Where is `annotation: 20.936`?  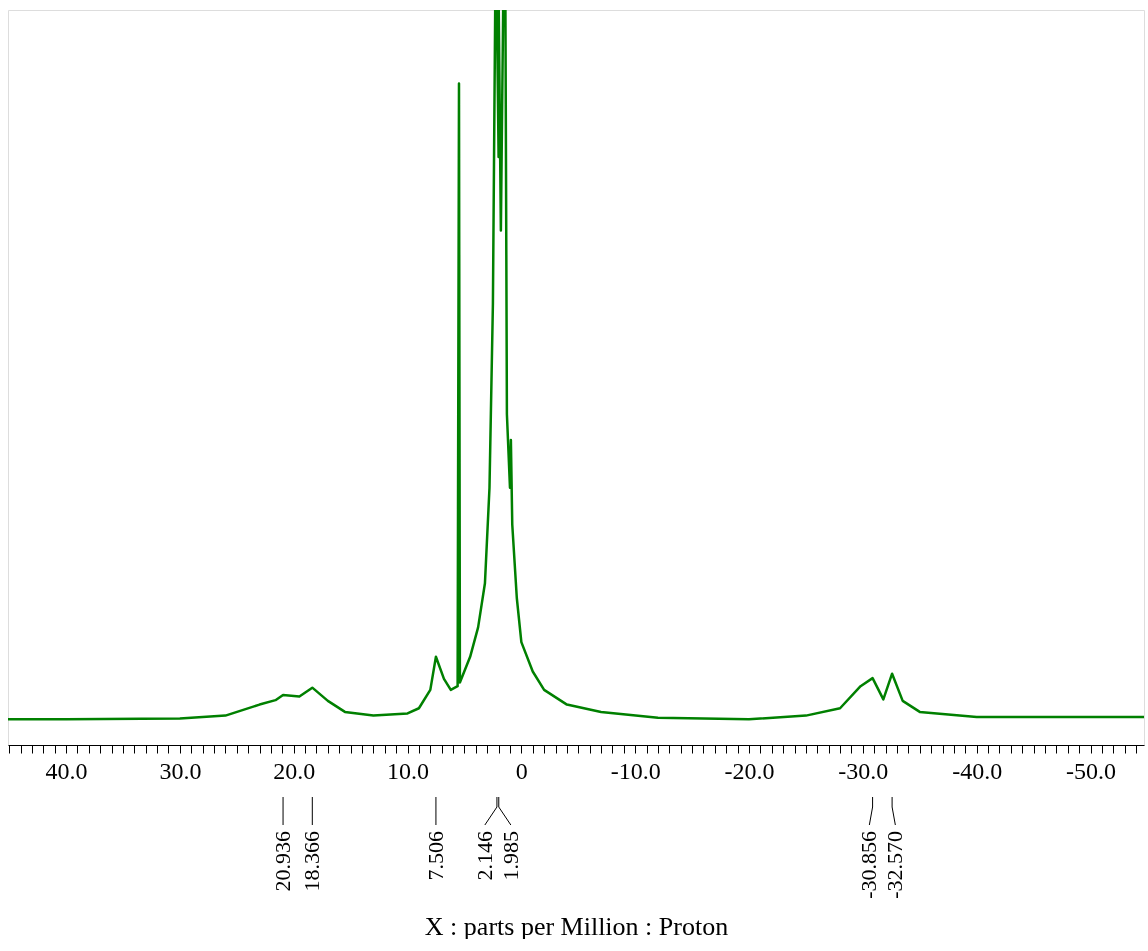 annotation: 20.936 is located at coordinates (283, 861).